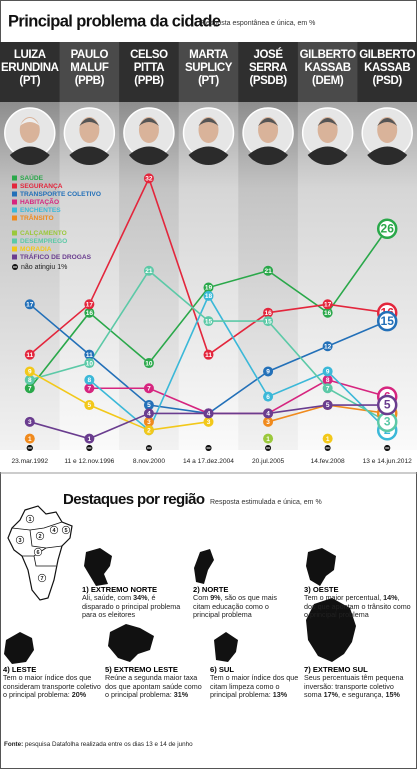  What do you see at coordinates (37, 544) in the screenshot?
I see `map-borders` at bounding box center [37, 544].